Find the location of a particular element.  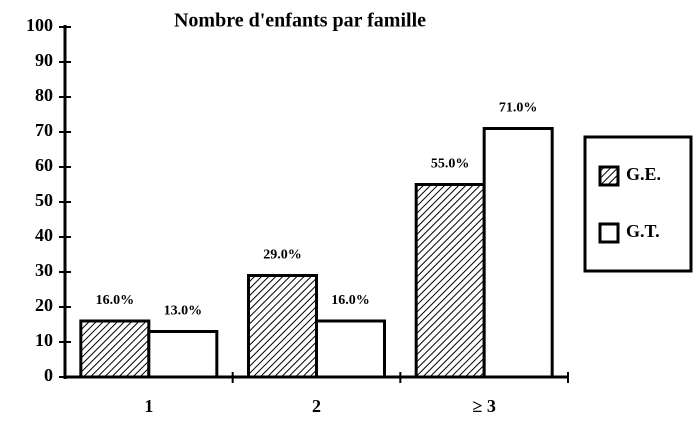

y-tick-label: 80 is located at coordinates (44, 95).